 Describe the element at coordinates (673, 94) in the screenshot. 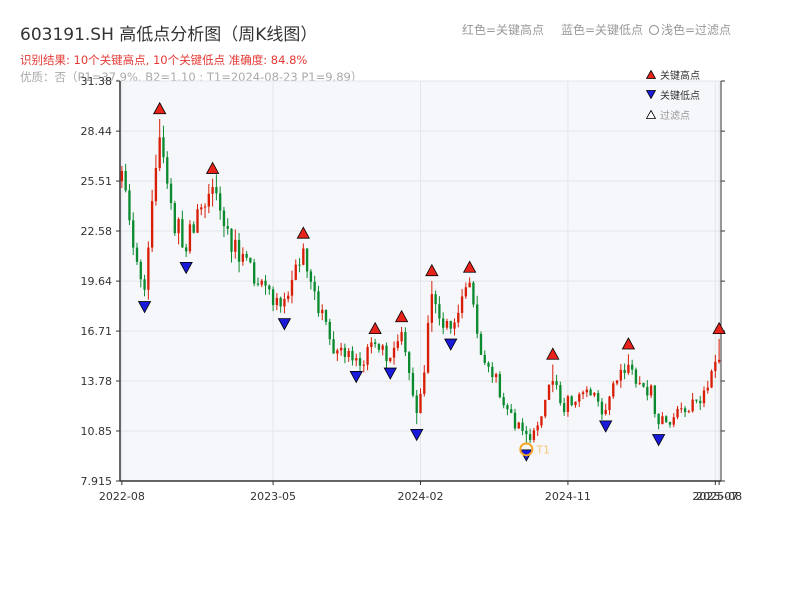

I see `legend: 关键高点 关键低点 过滤点` at that location.